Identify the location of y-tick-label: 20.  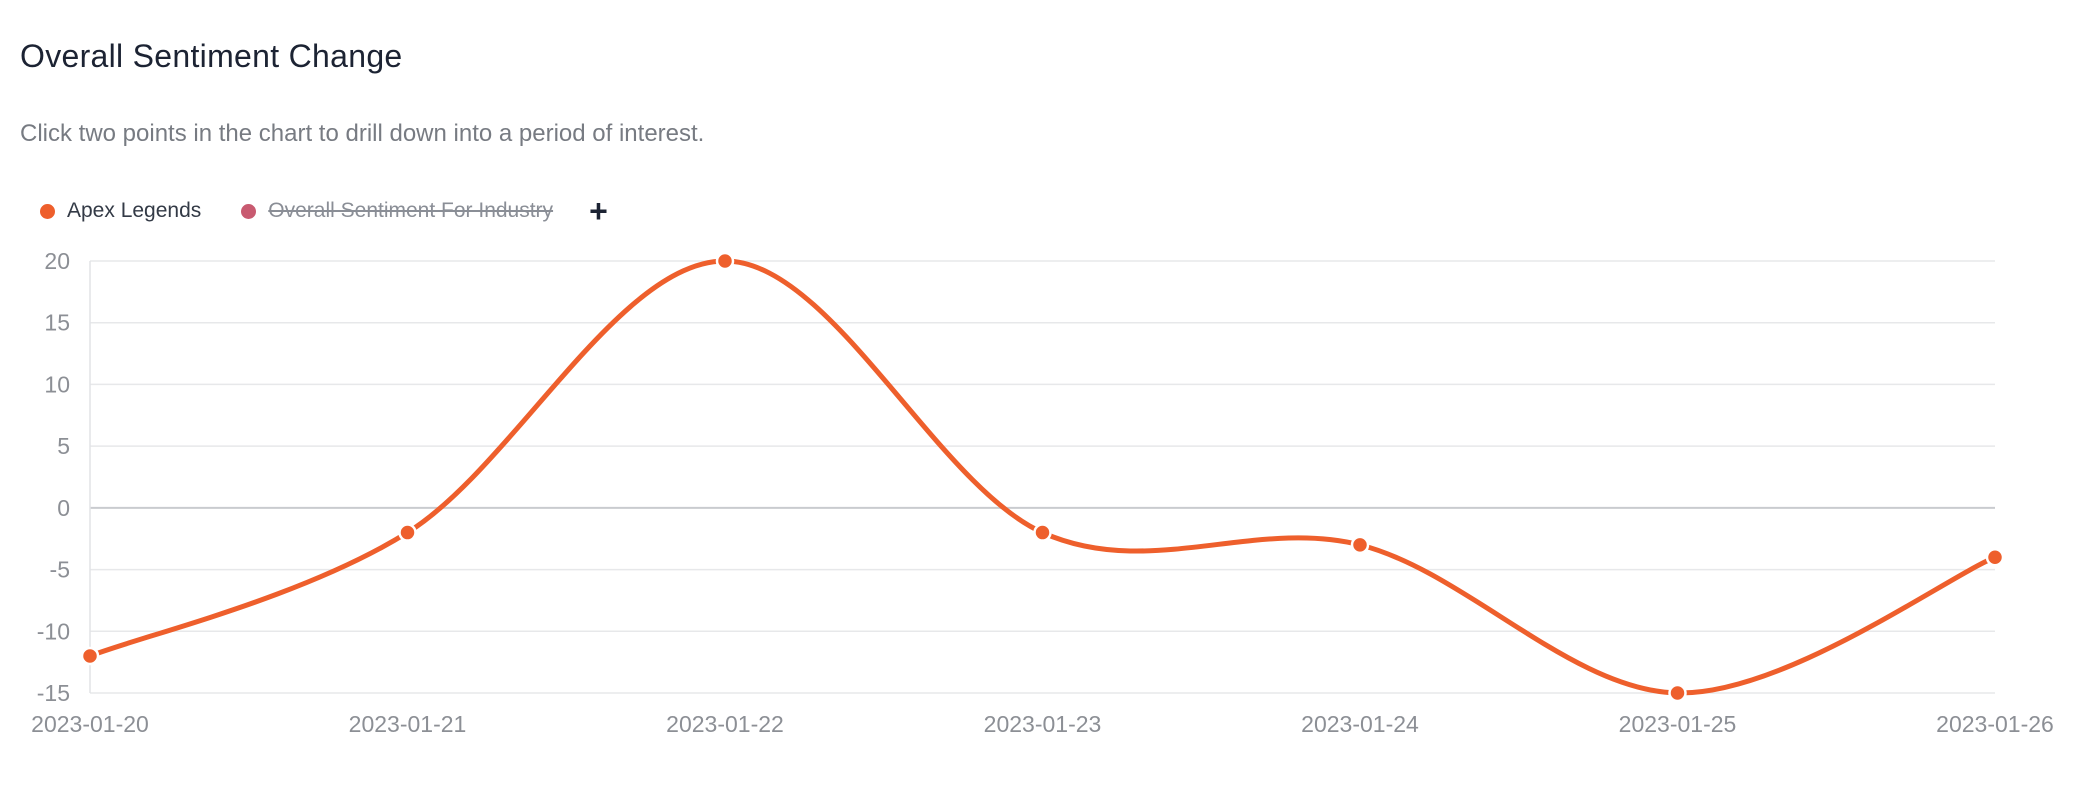
(57, 261).